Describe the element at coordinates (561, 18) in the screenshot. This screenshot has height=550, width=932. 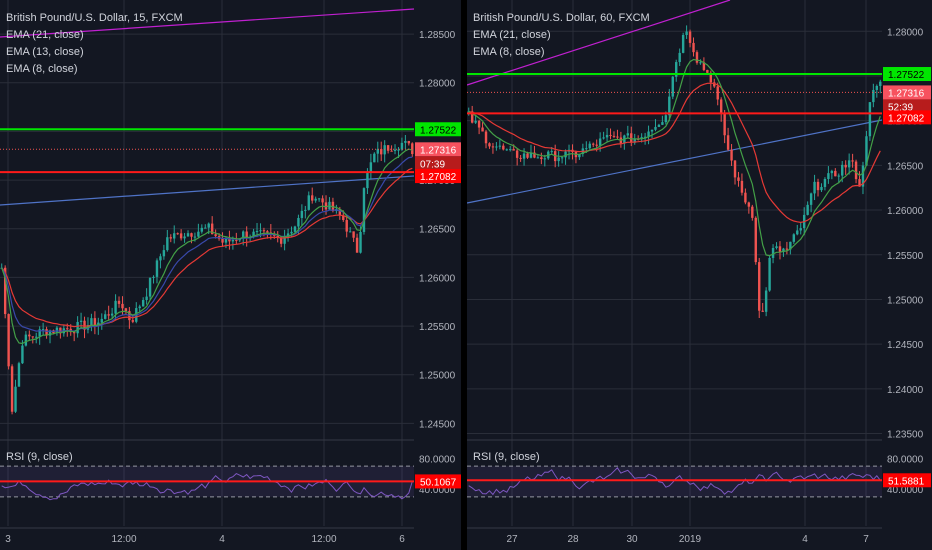
I see `chart-title: British Pound/U.S. Dollar, 60, FXCM` at that location.